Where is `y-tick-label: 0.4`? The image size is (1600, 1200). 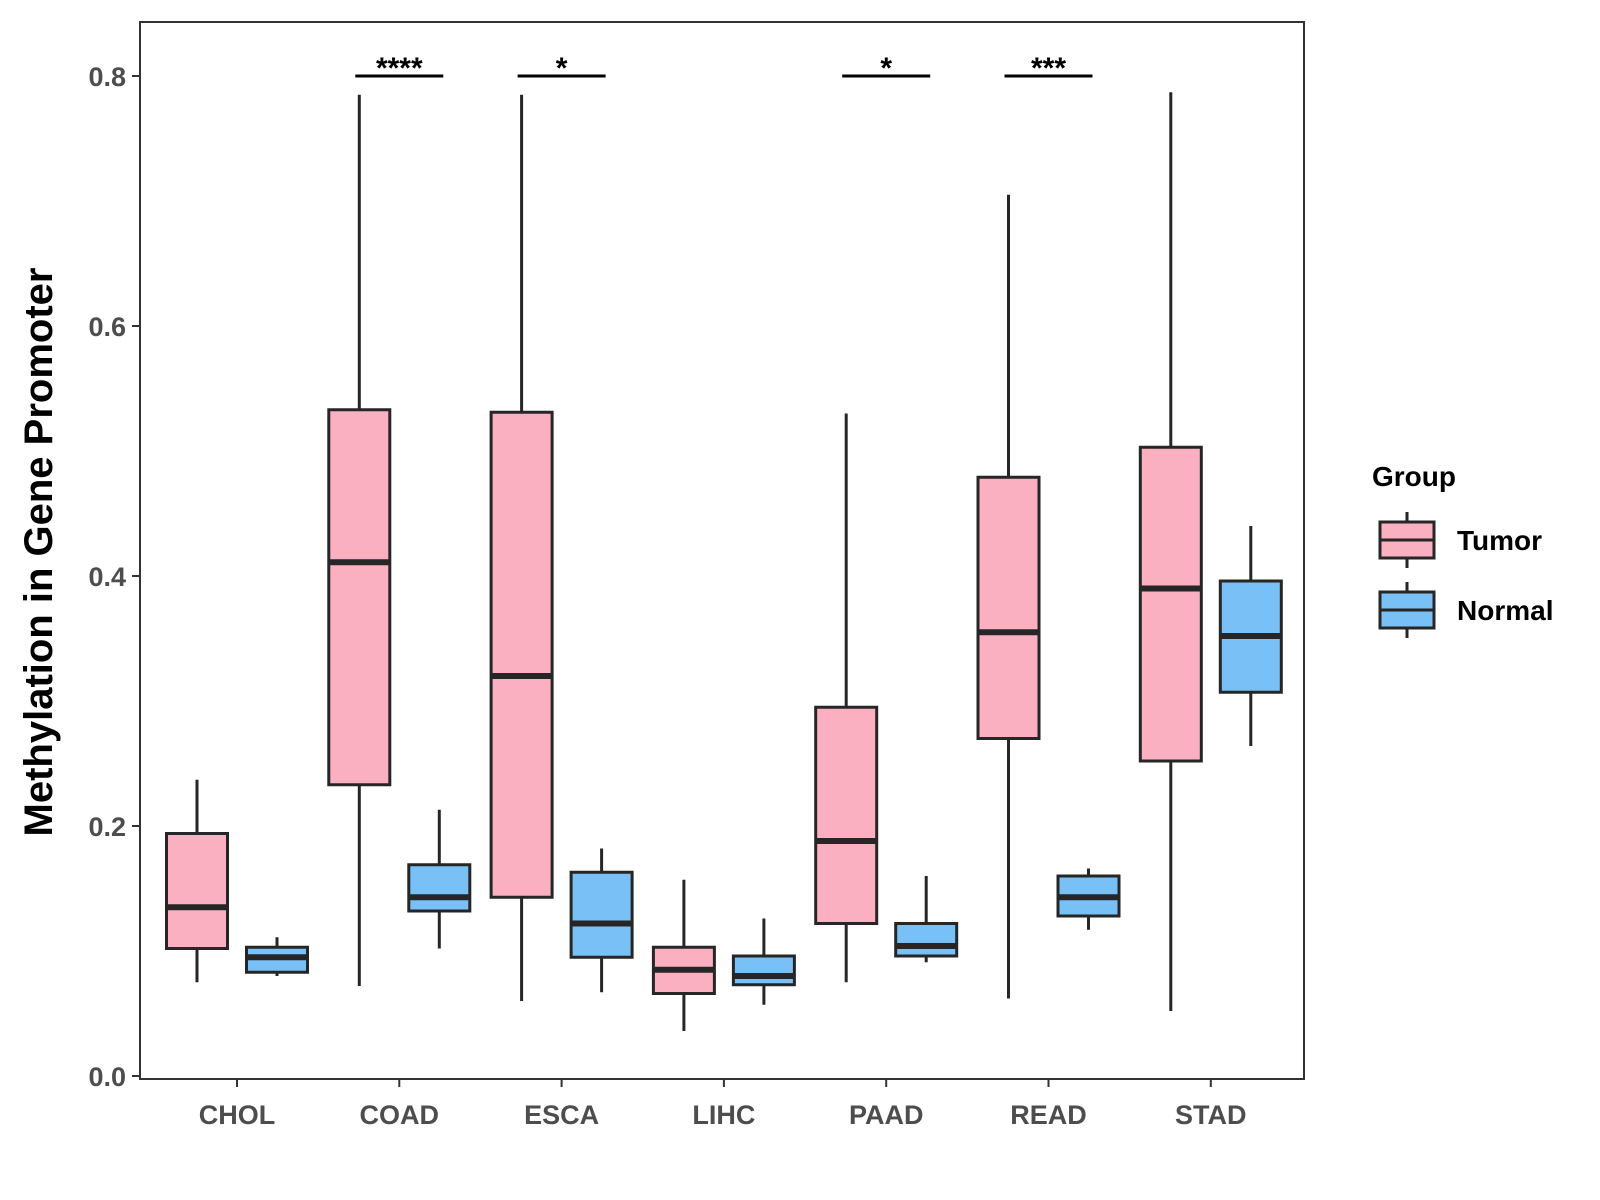 y-tick-label: 0.4 is located at coordinates (107, 577).